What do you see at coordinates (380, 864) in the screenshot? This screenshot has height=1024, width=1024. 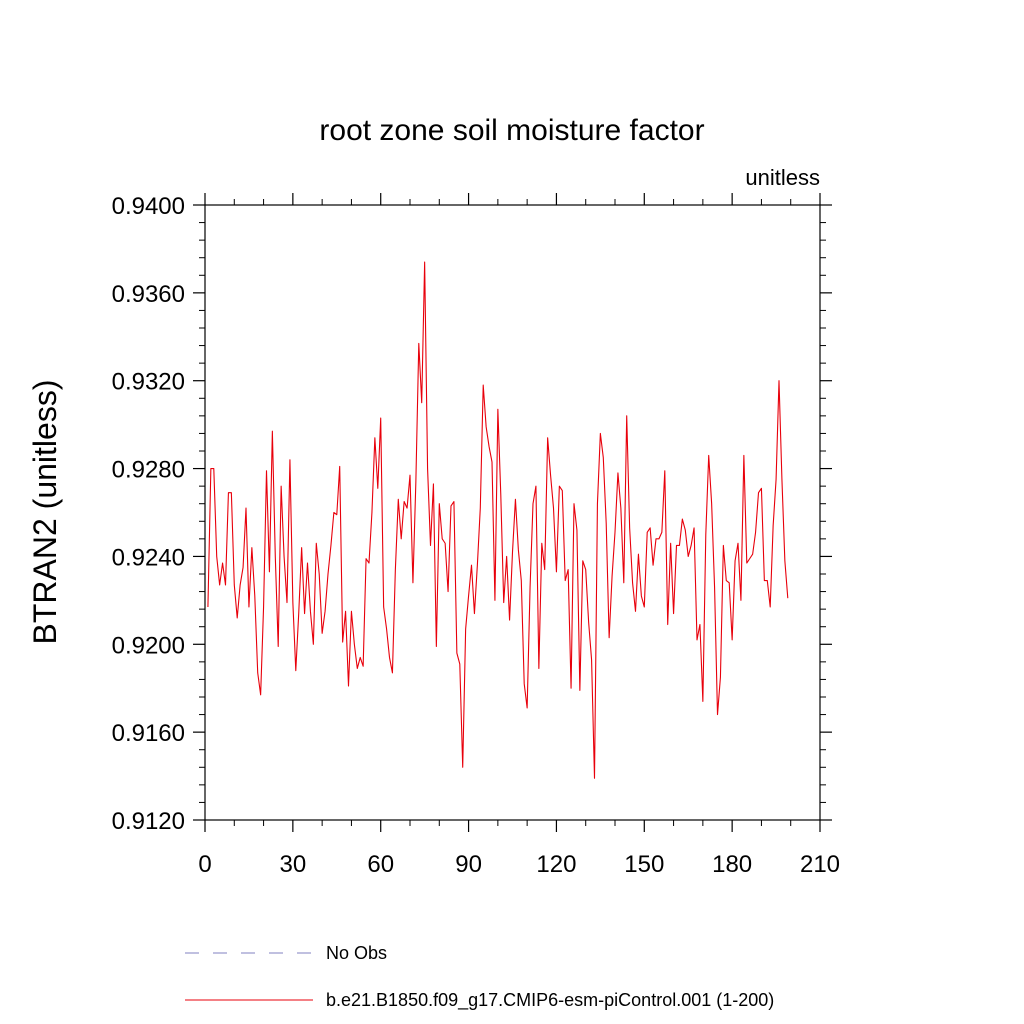 I see `x-tick-label: 60` at bounding box center [380, 864].